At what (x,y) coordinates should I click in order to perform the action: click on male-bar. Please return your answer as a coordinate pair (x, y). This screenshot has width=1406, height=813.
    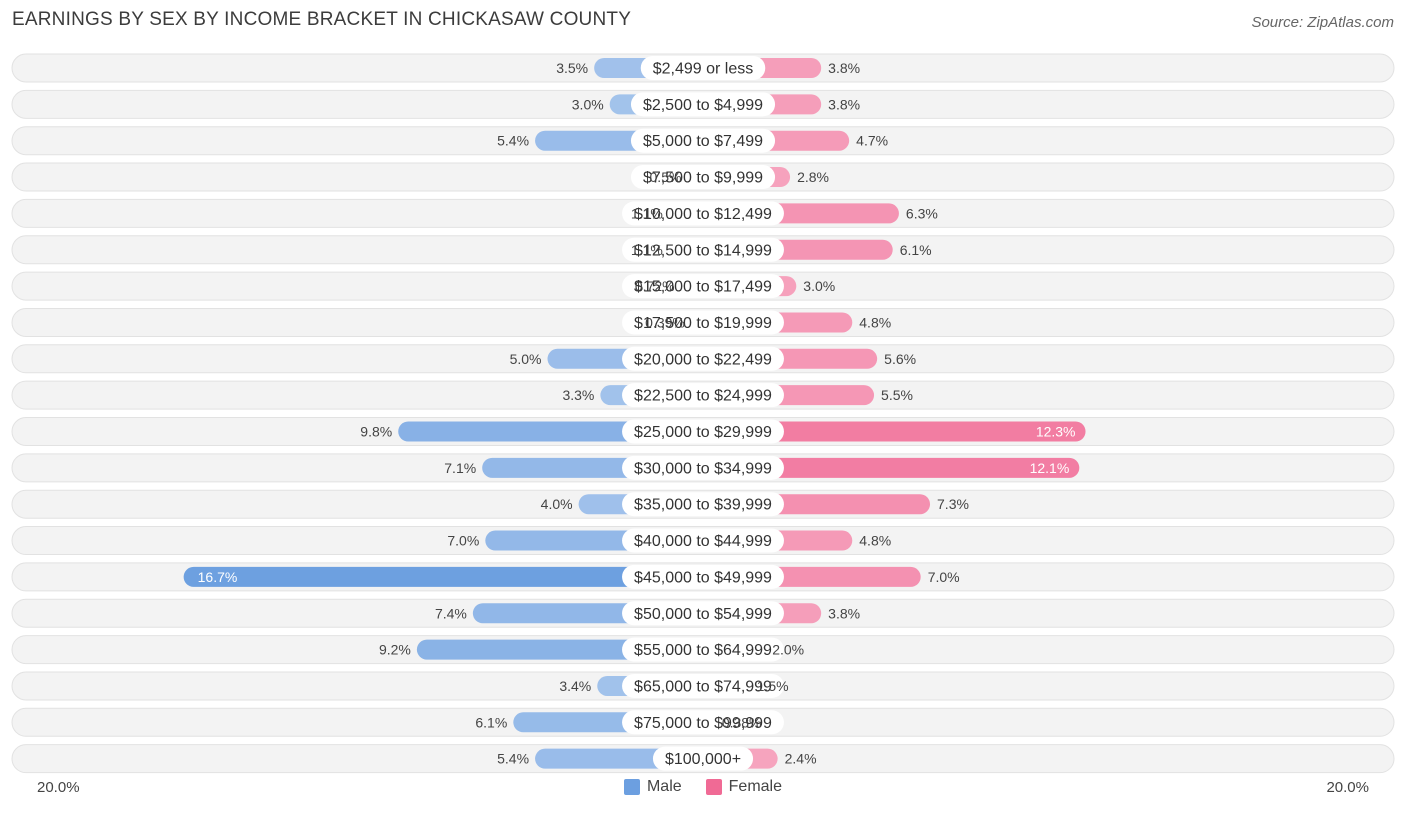
    Looking at the image, I should click on (443, 576).